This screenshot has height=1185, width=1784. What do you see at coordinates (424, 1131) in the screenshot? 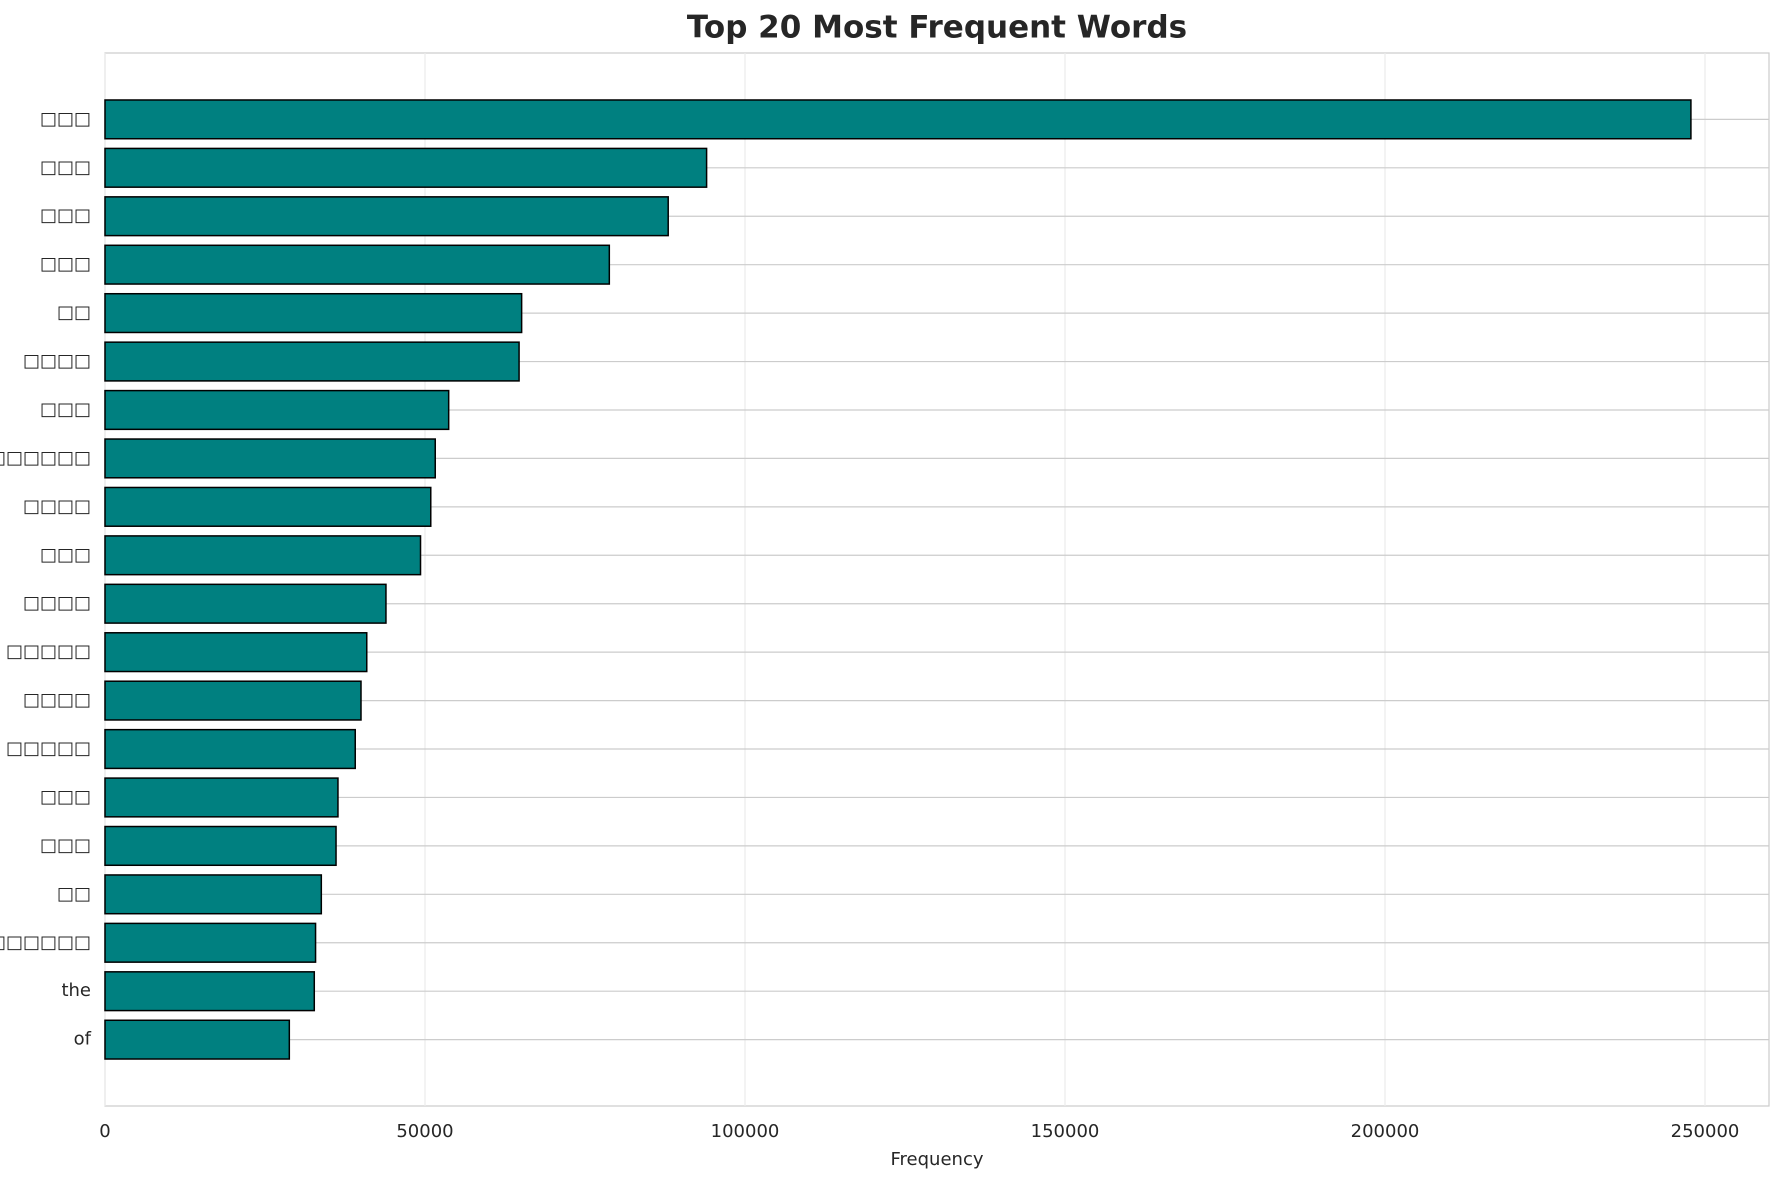
I see `x-tick-label: 50000` at bounding box center [424, 1131].